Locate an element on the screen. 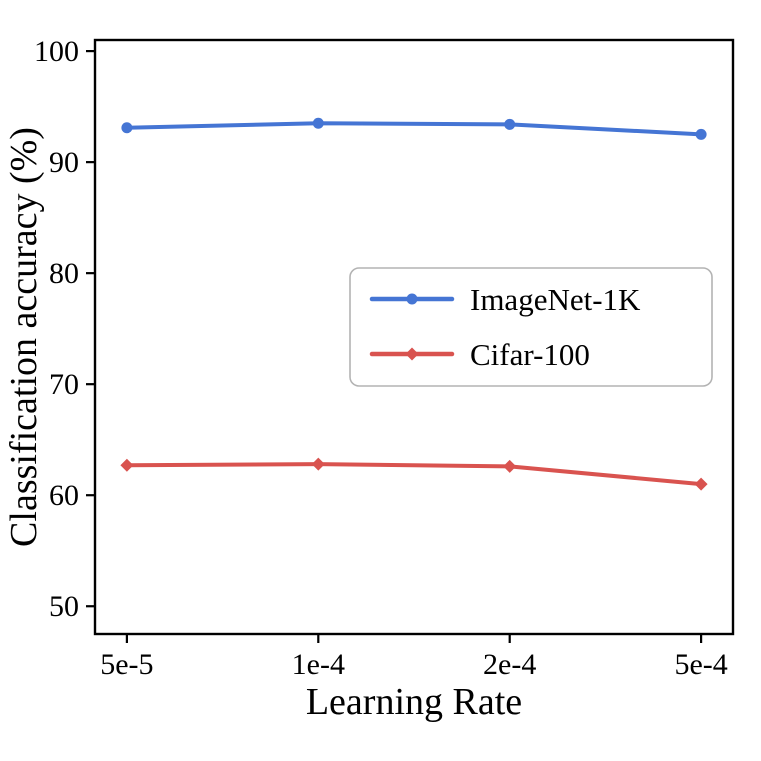 The width and height of the screenshot is (761, 761). x-tick-label: 5e-5 is located at coordinates (126, 664).